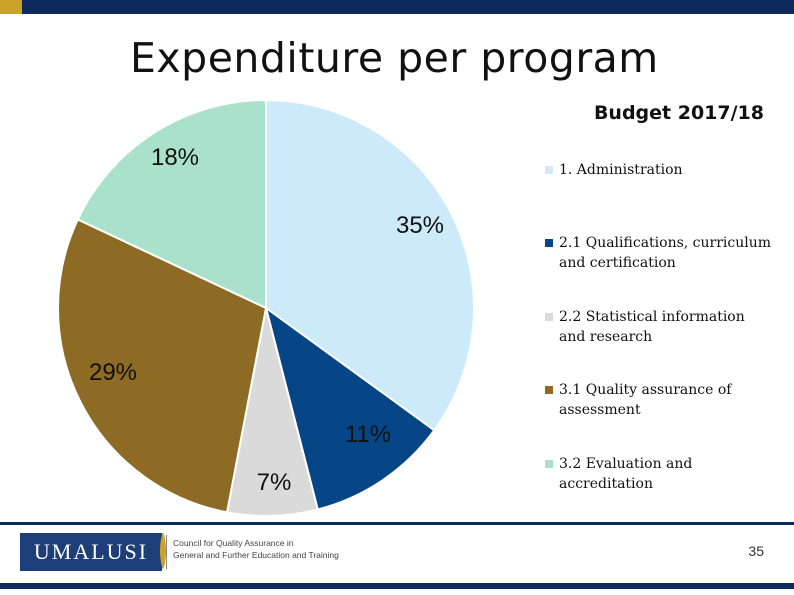 This screenshot has width=794, height=595. Describe the element at coordinates (420, 225) in the screenshot. I see `pie-data-label-1: 35%` at that location.